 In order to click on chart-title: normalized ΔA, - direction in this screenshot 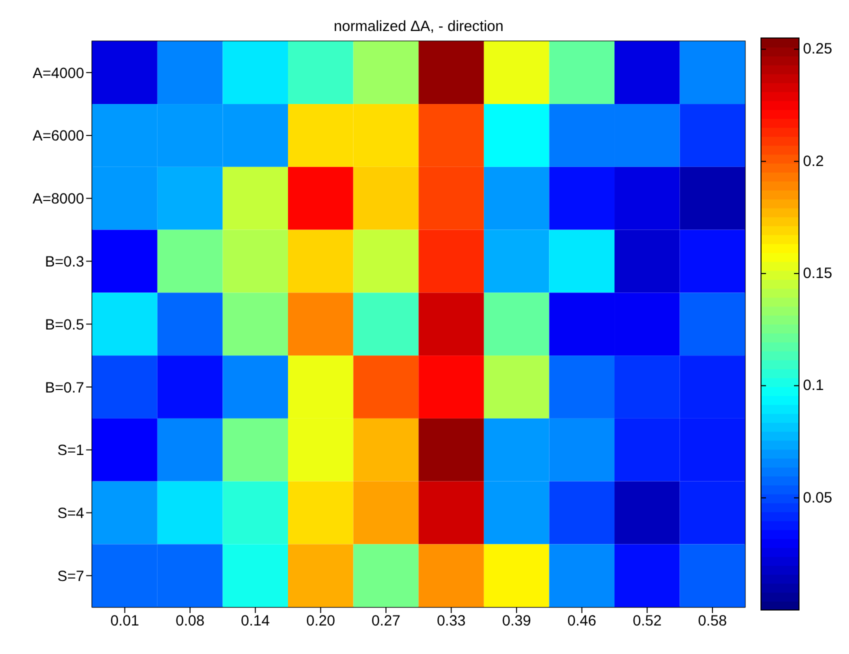, I will do `click(419, 27)`.